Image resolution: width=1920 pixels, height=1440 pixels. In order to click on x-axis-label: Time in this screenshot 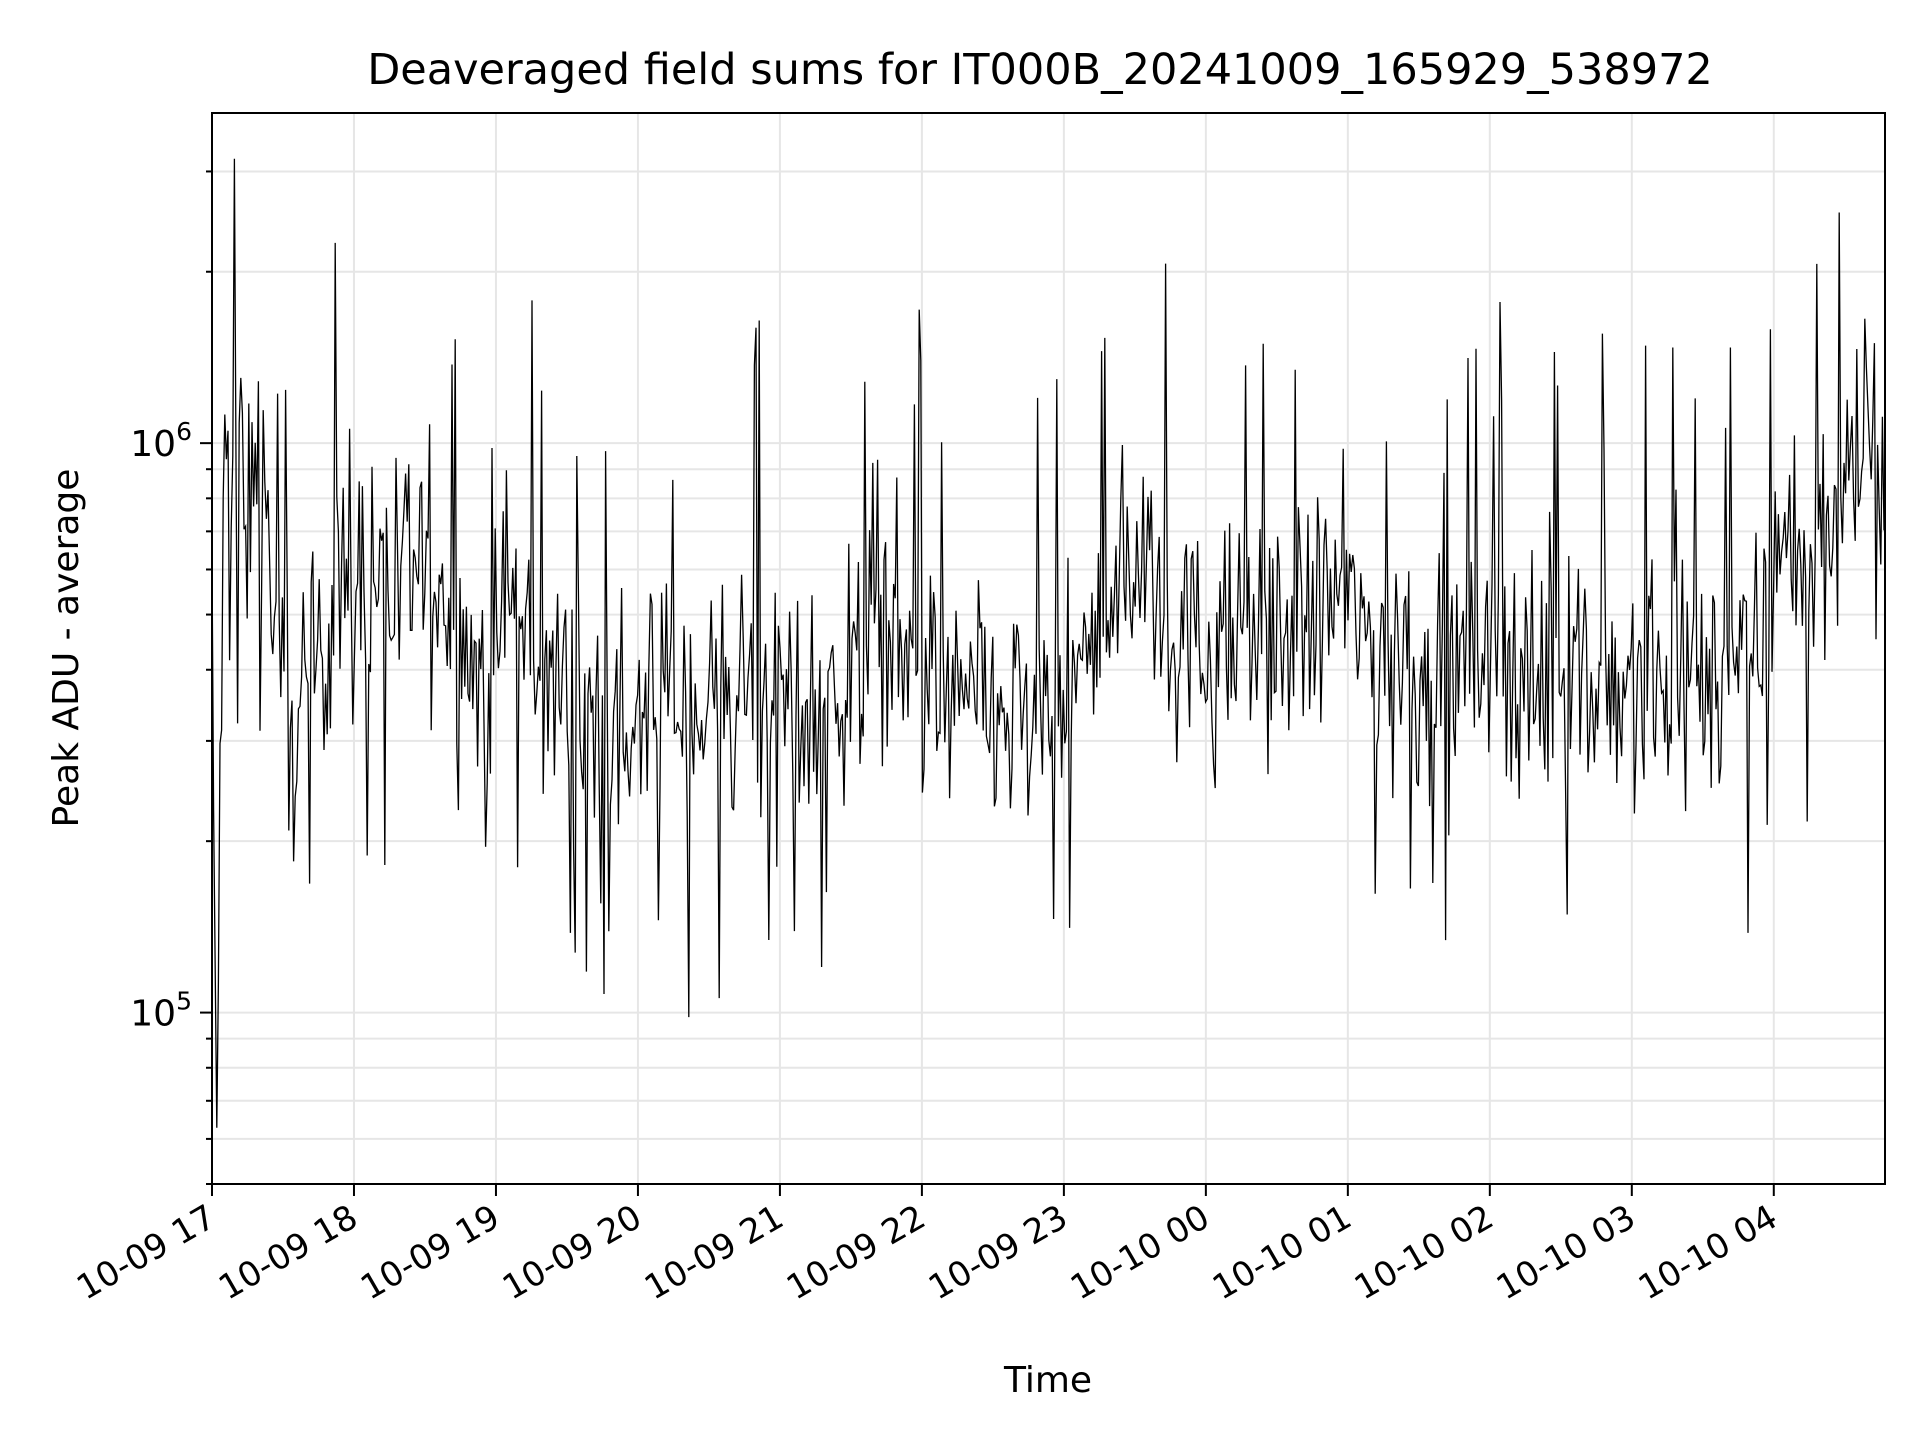, I will do `click(1047, 1380)`.